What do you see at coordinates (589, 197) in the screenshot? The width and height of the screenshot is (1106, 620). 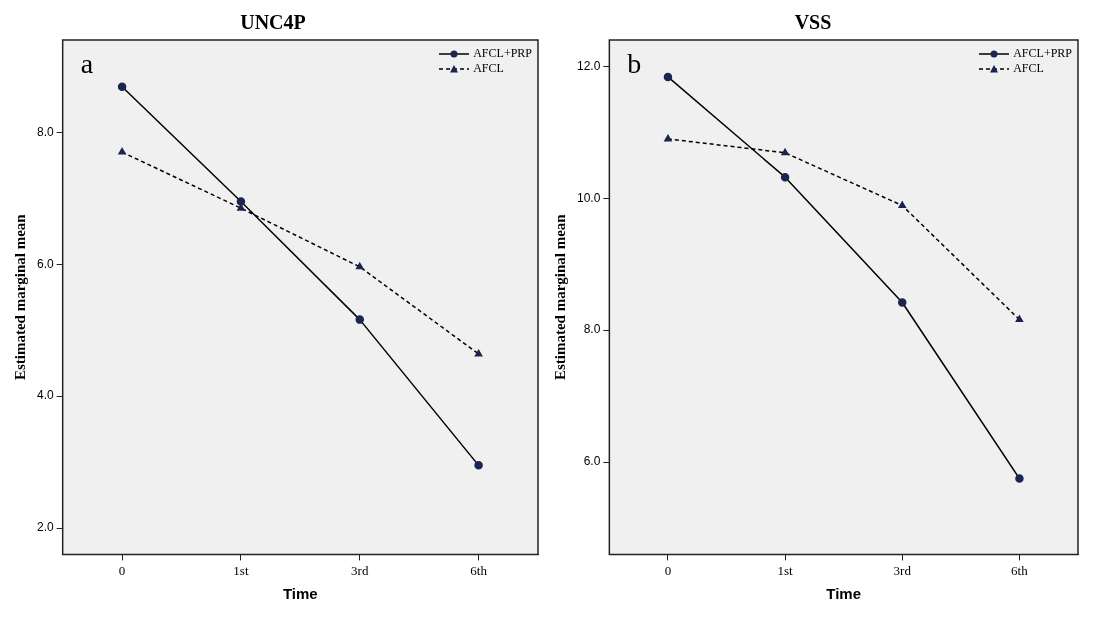 I see `y-tick-label: 10.0` at bounding box center [589, 197].